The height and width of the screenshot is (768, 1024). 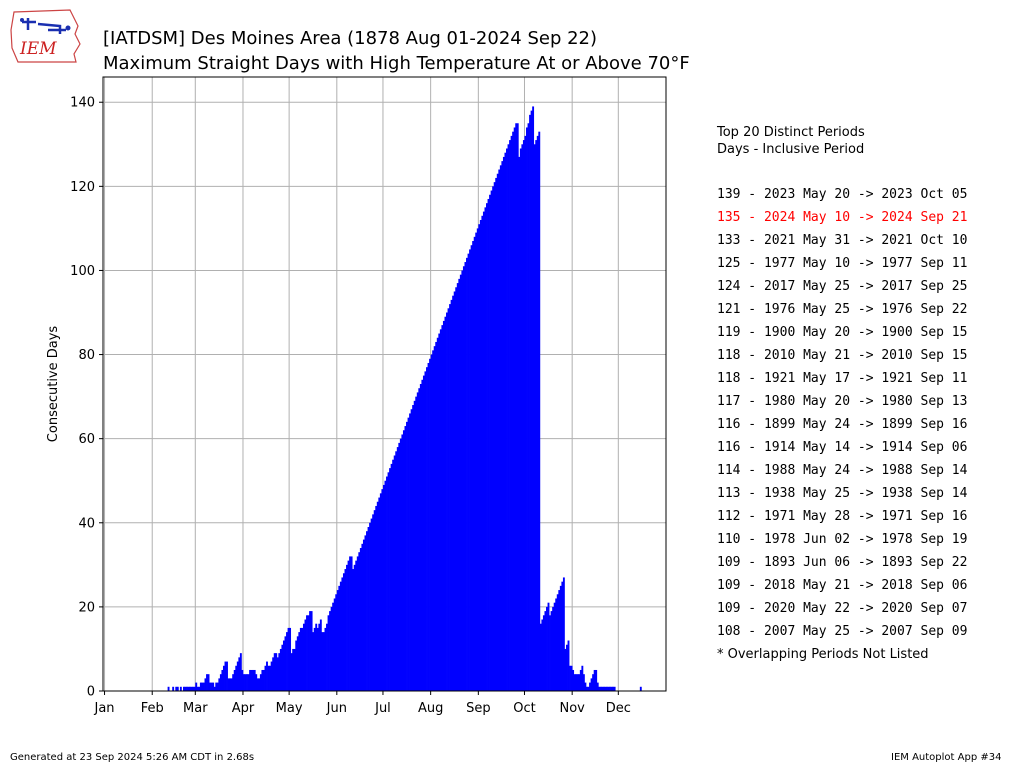 What do you see at coordinates (842, 539) in the screenshot?
I see `period-entry: 110 - 1978 Jun 02 -> 1978 Sep 19` at bounding box center [842, 539].